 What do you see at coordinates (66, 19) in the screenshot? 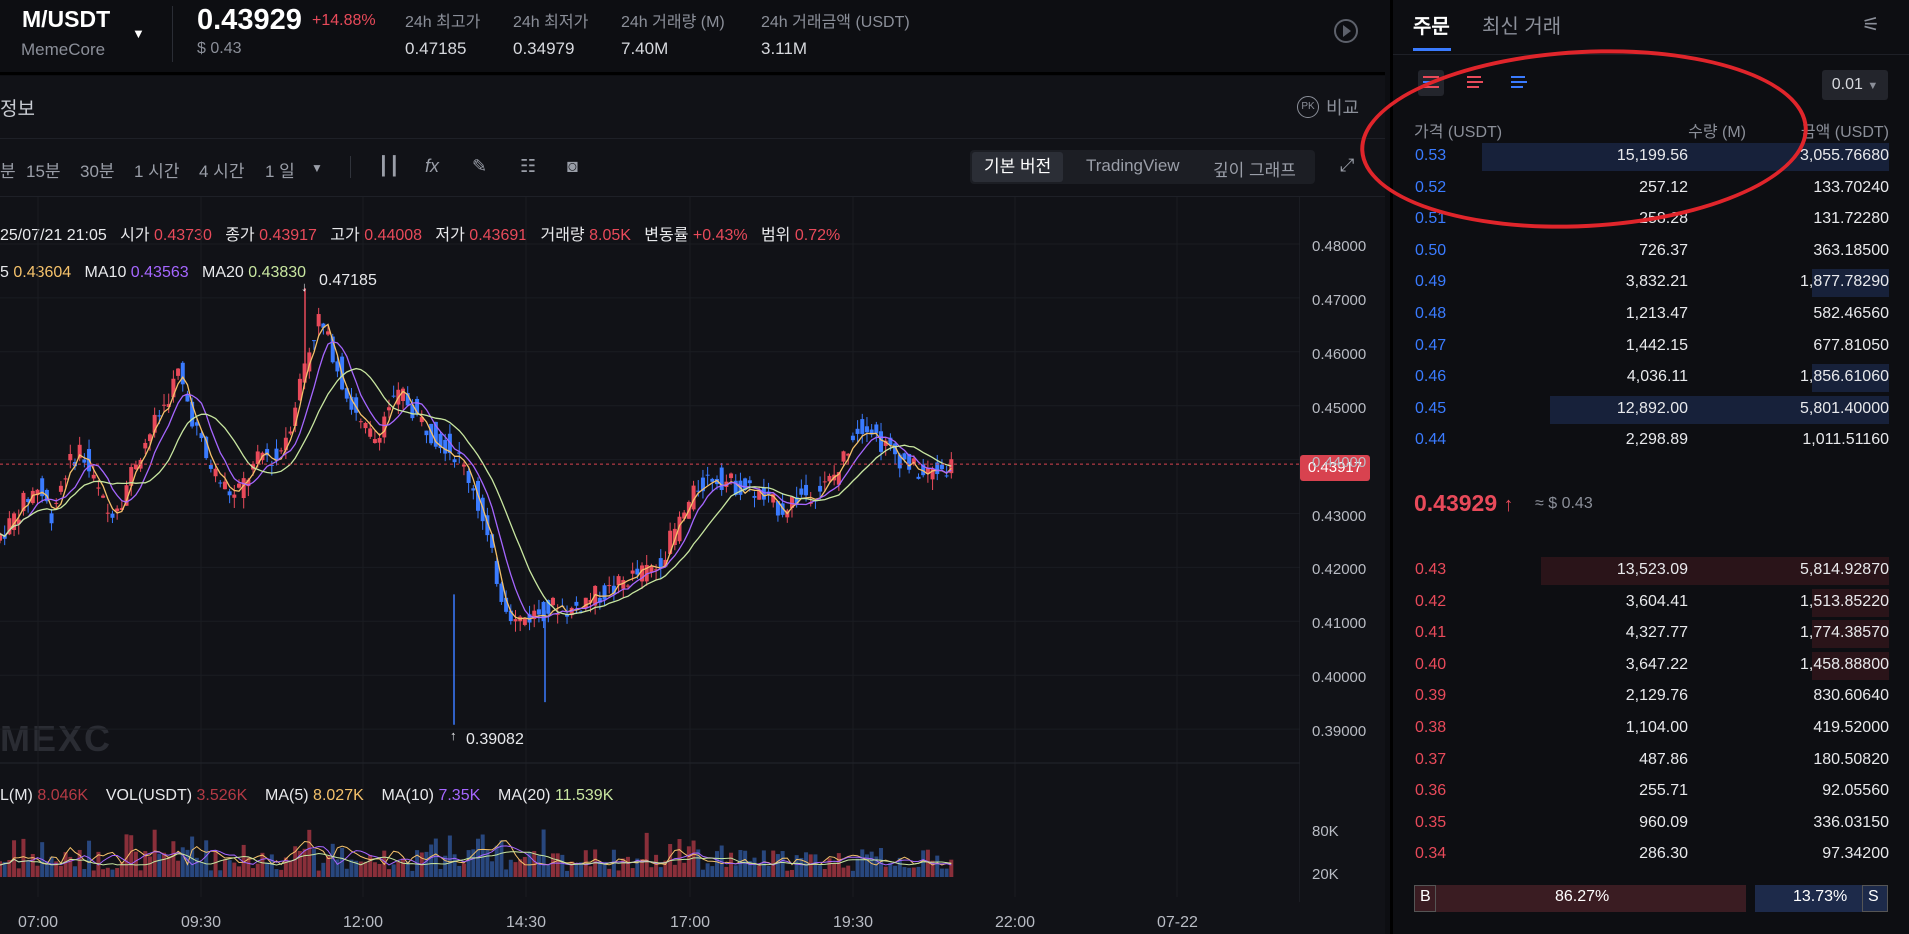
I see `pair-name: M/USDT` at bounding box center [66, 19].